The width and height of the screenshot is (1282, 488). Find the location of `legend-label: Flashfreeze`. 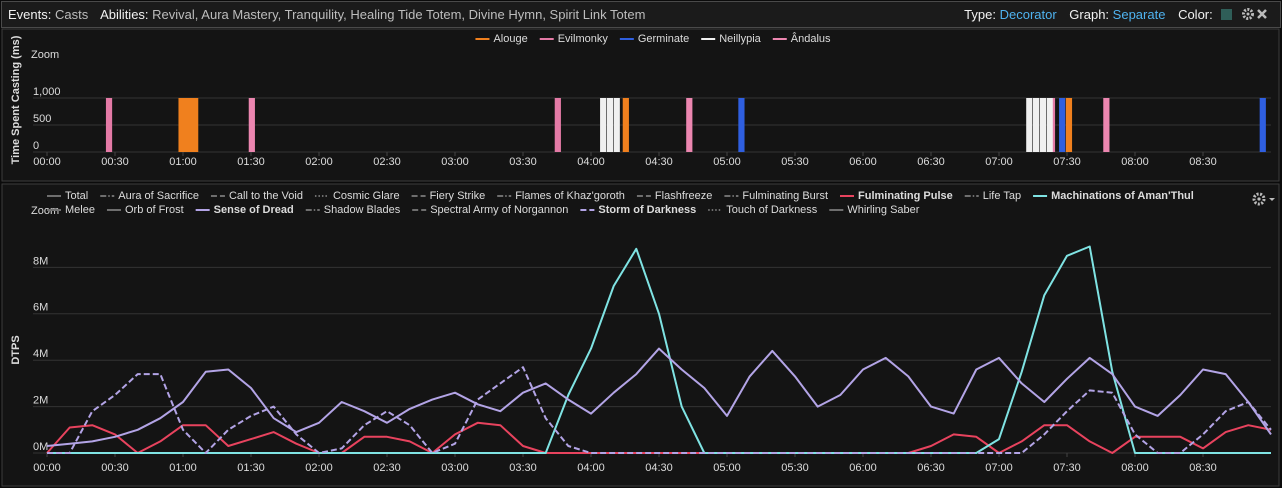

legend-label: Flashfreeze is located at coordinates (683, 196).